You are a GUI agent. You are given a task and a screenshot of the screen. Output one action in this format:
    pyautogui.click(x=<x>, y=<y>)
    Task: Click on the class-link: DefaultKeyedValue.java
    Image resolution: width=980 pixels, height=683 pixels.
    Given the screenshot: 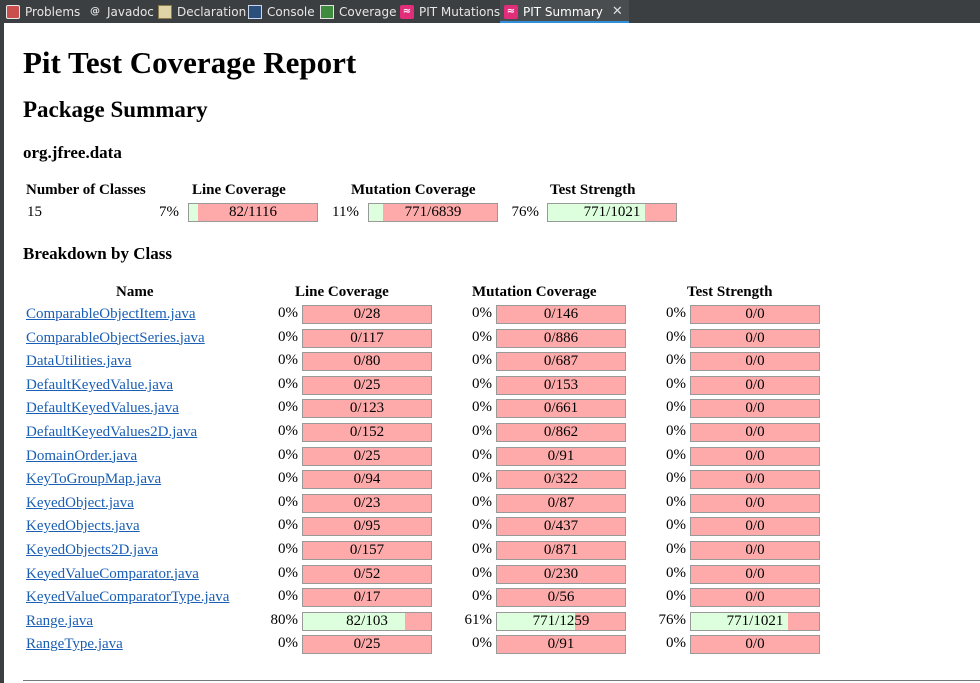 What is the action you would take?
    pyautogui.click(x=100, y=384)
    